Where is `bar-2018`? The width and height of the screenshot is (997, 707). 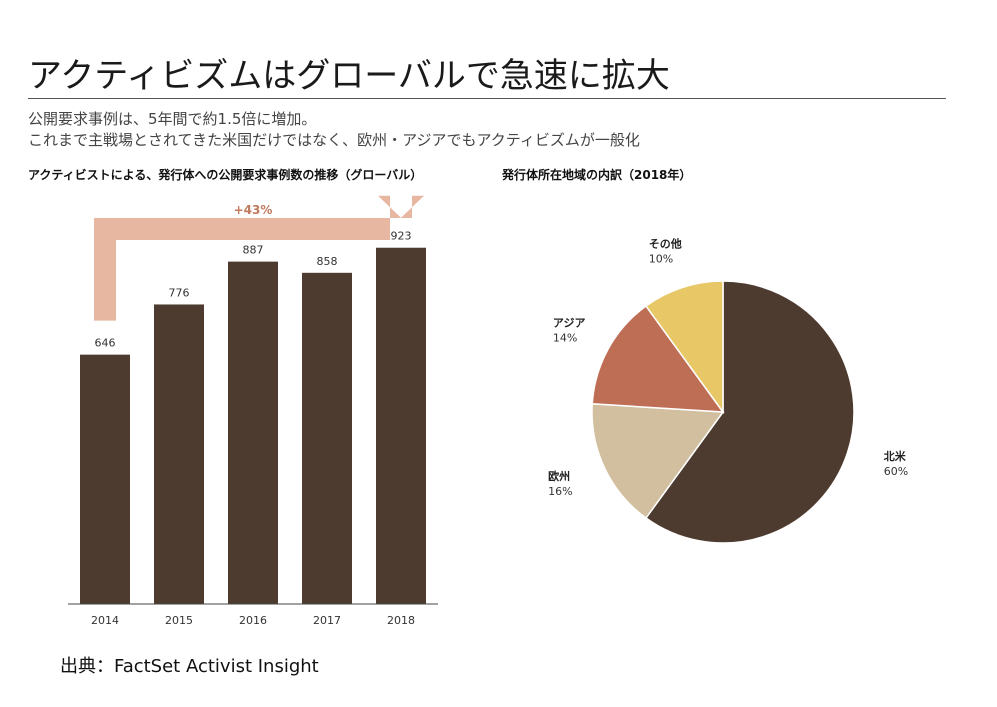
bar-2018 is located at coordinates (401, 426).